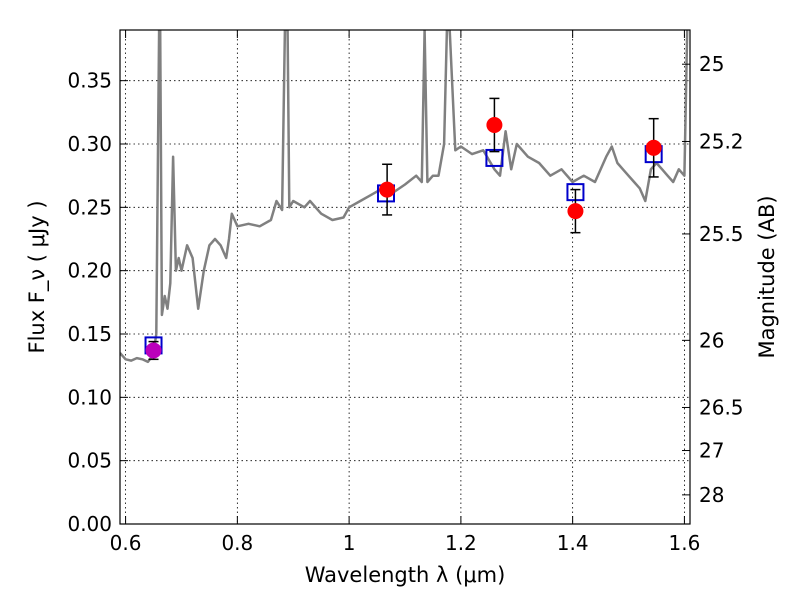  Describe the element at coordinates (461, 543) in the screenshot. I see `x-tick-label: 1.2` at that location.